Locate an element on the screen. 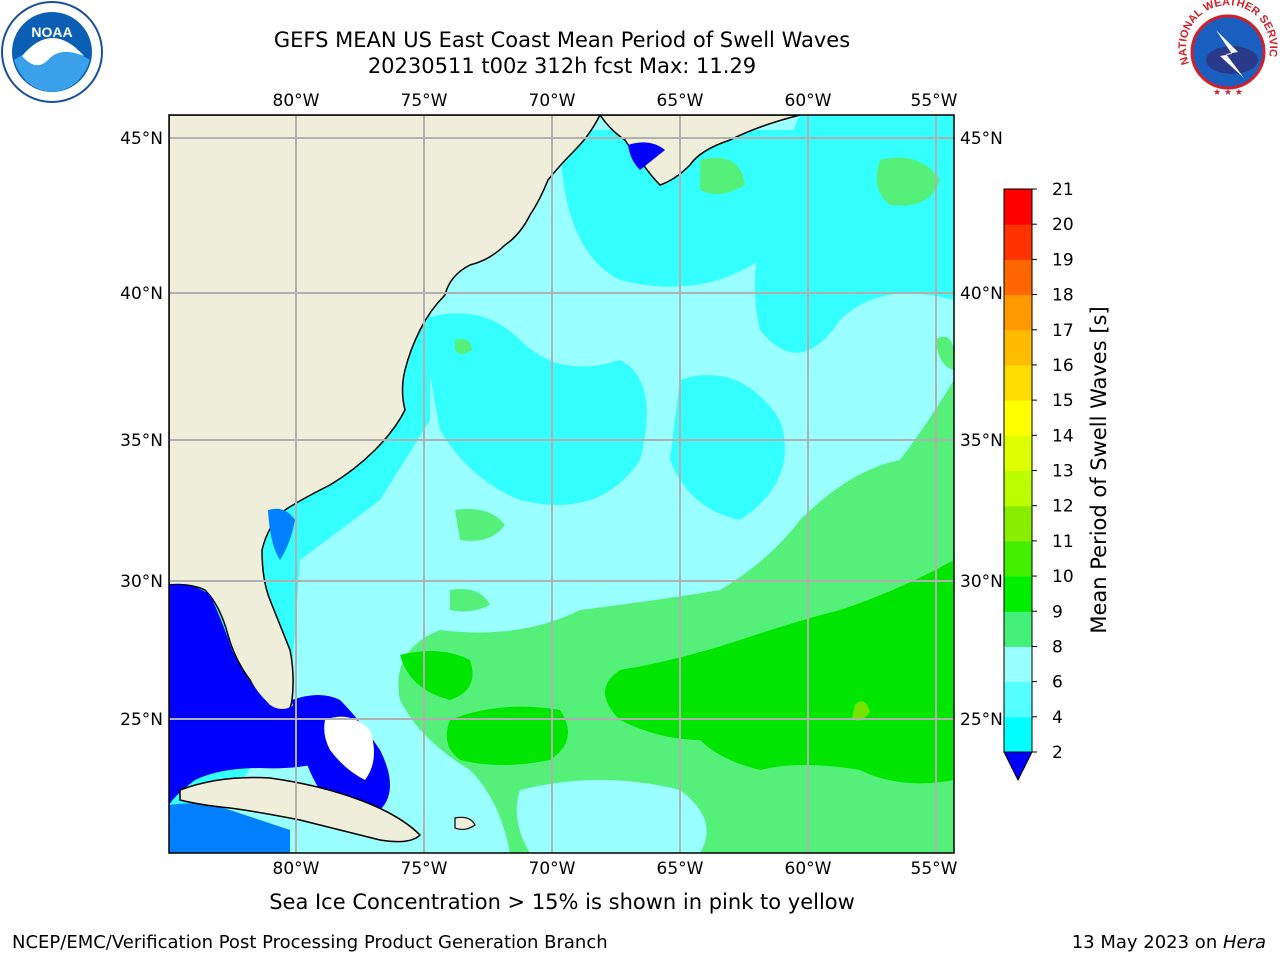 This screenshot has width=1280, height=960. colorbar-tick-label: 14 is located at coordinates (1063, 436).